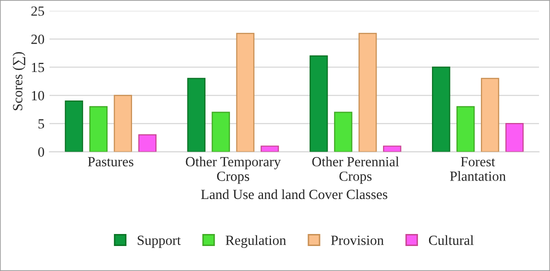 The height and width of the screenshot is (271, 550). I want to click on legend-label: Cultural, so click(451, 240).